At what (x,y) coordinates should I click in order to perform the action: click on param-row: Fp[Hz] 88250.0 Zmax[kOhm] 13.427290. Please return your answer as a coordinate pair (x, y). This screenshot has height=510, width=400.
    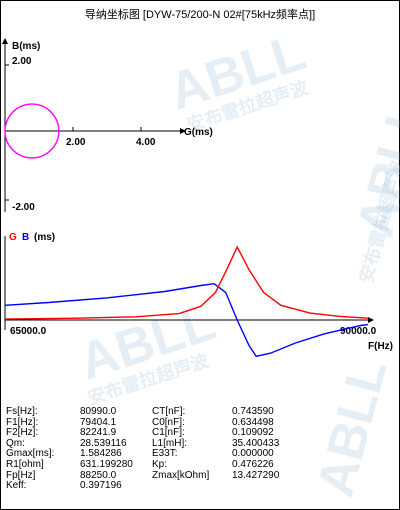
    Looking at the image, I should click on (201, 475).